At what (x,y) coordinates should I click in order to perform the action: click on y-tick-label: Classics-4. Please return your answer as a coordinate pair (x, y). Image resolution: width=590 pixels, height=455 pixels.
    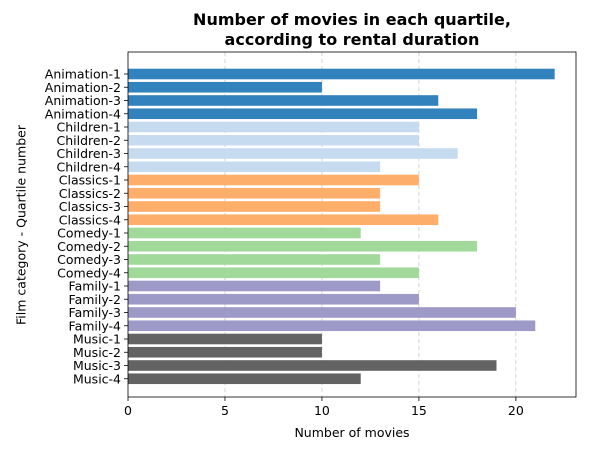
    Looking at the image, I should click on (90, 219).